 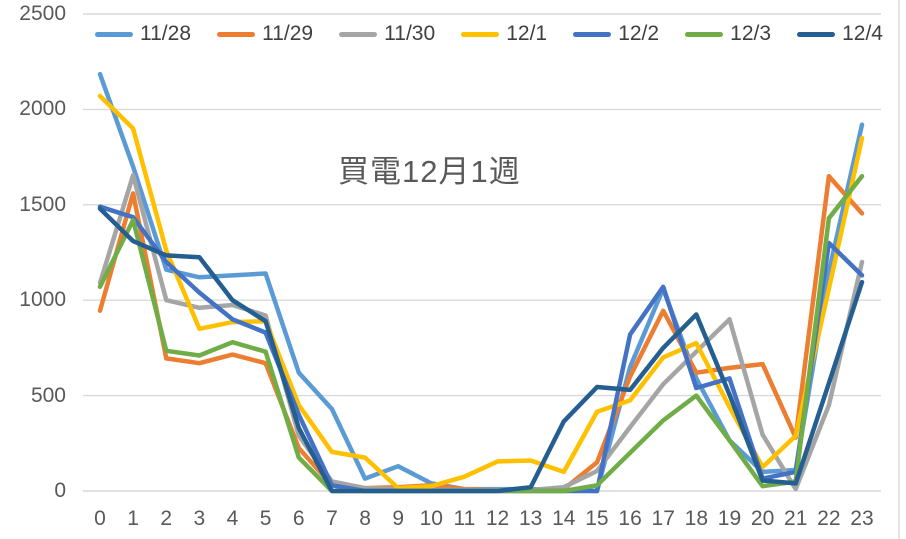 What do you see at coordinates (365, 518) in the screenshot?
I see `x-tick-8: 8` at bounding box center [365, 518].